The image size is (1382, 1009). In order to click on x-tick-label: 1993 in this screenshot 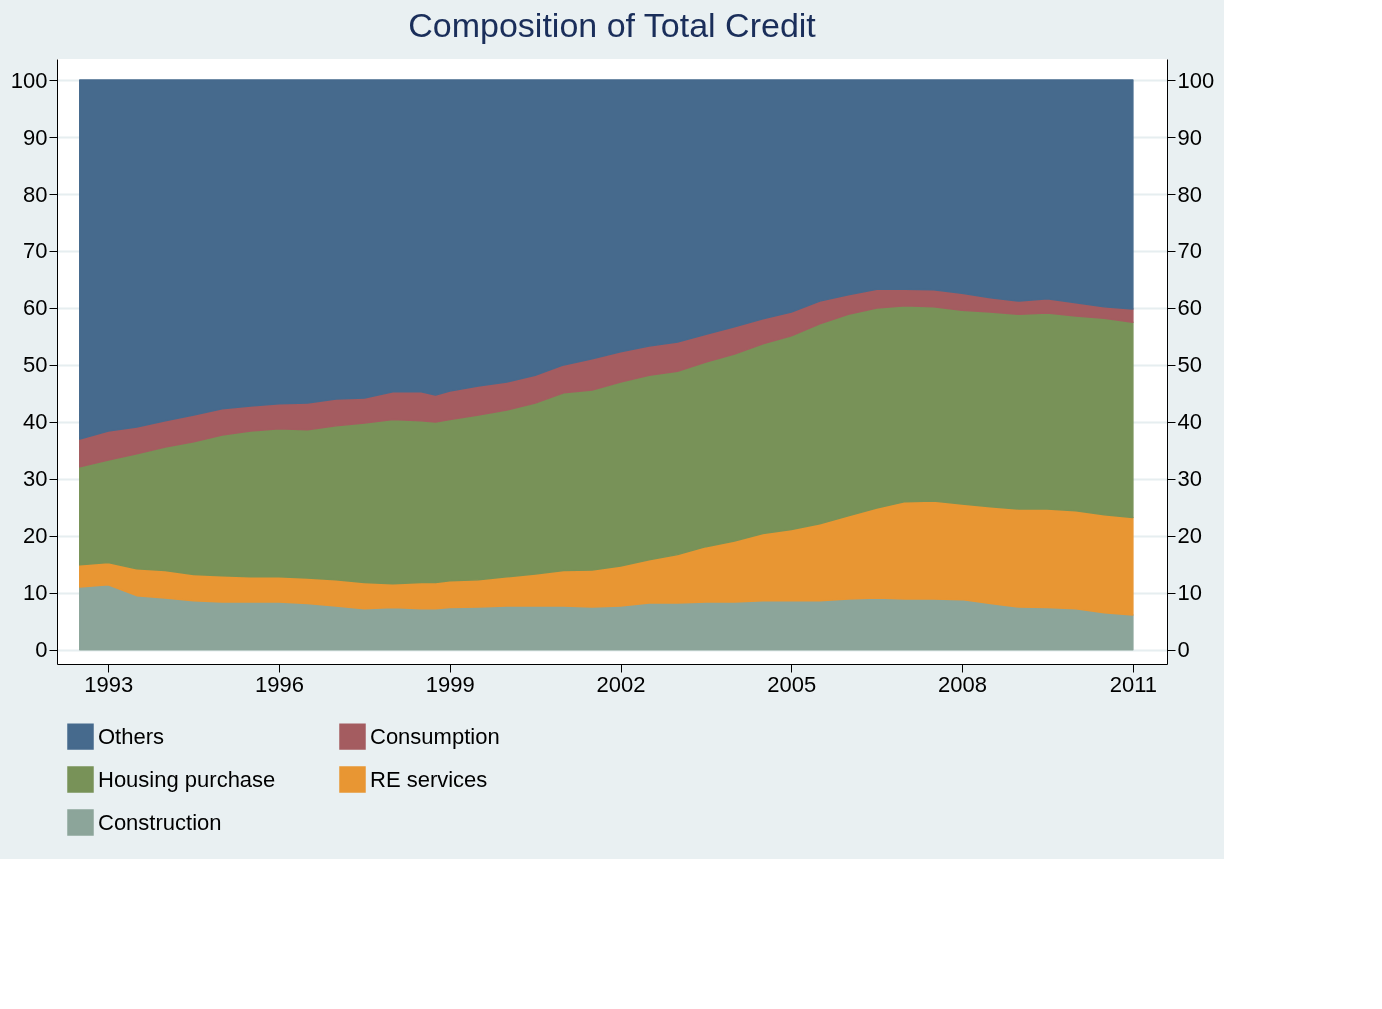, I will do `click(109, 684)`.